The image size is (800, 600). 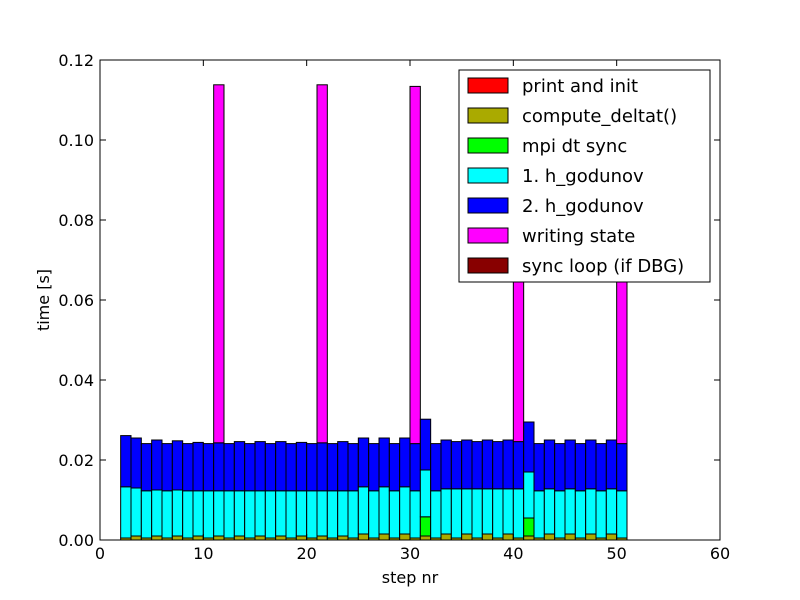 What do you see at coordinates (583, 206) in the screenshot?
I see `legend-entry: 2. h_godunov` at bounding box center [583, 206].